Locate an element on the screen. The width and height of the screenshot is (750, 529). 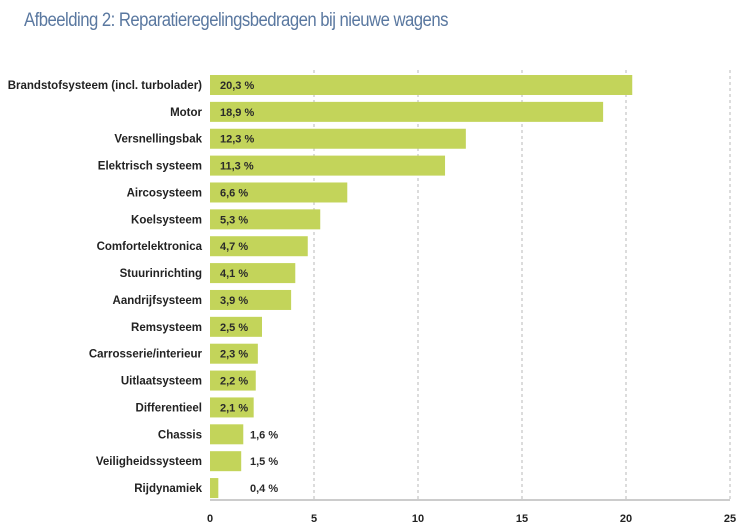
data-label: 2,1 % is located at coordinates (234, 408).